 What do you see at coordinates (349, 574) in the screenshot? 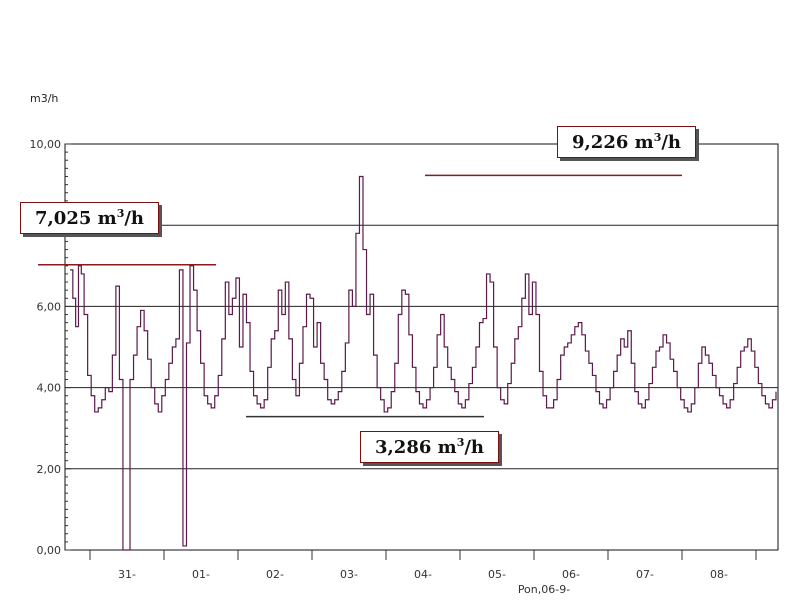
I see `x-tick-label: 03-` at bounding box center [349, 574].